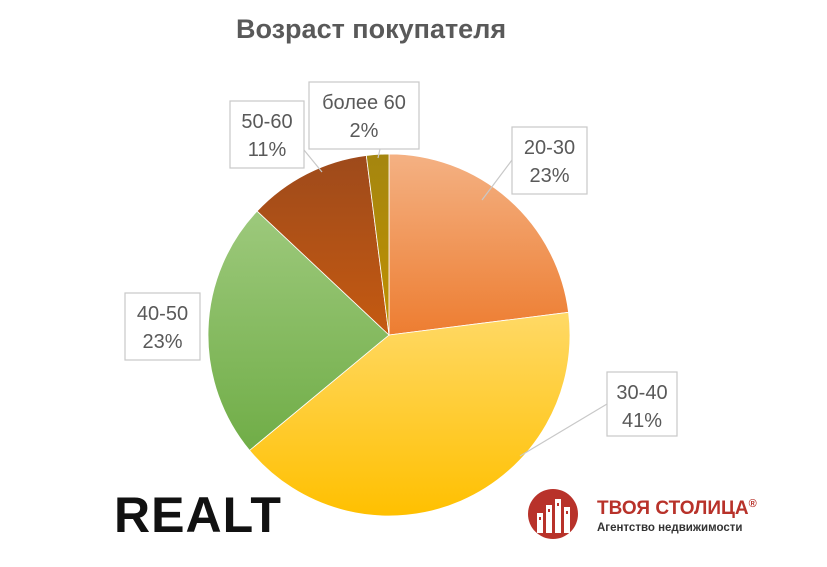 The height and width of the screenshot is (567, 827). What do you see at coordinates (642, 421) in the screenshot?
I see `slice-percent-label: 41%` at bounding box center [642, 421].